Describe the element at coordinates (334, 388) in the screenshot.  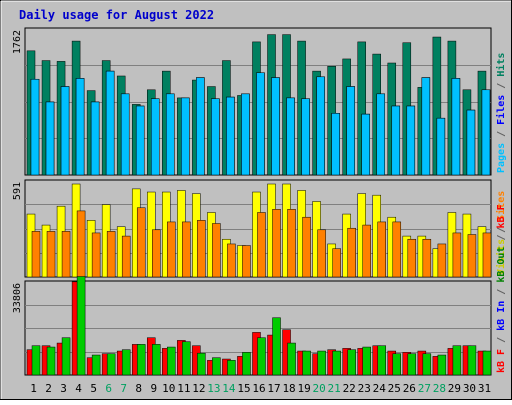
I see `x-tick-label: 21` at that location.